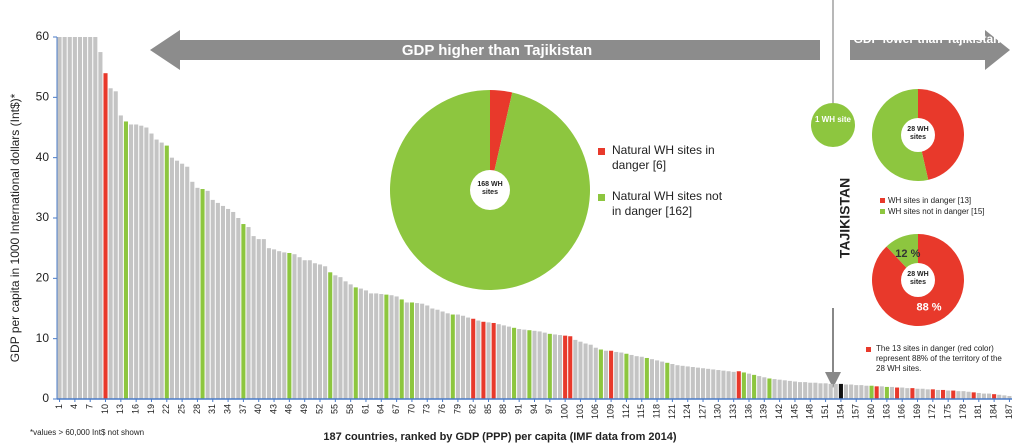  I want to click on x-tick-label: 79, so click(457, 409).